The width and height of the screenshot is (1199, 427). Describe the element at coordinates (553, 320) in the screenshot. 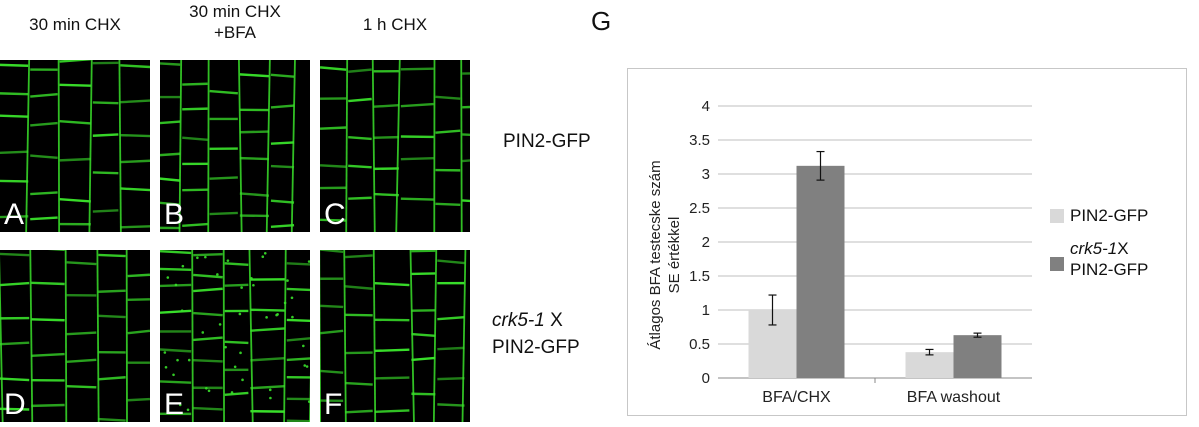

I see `row-label-text: X` at that location.